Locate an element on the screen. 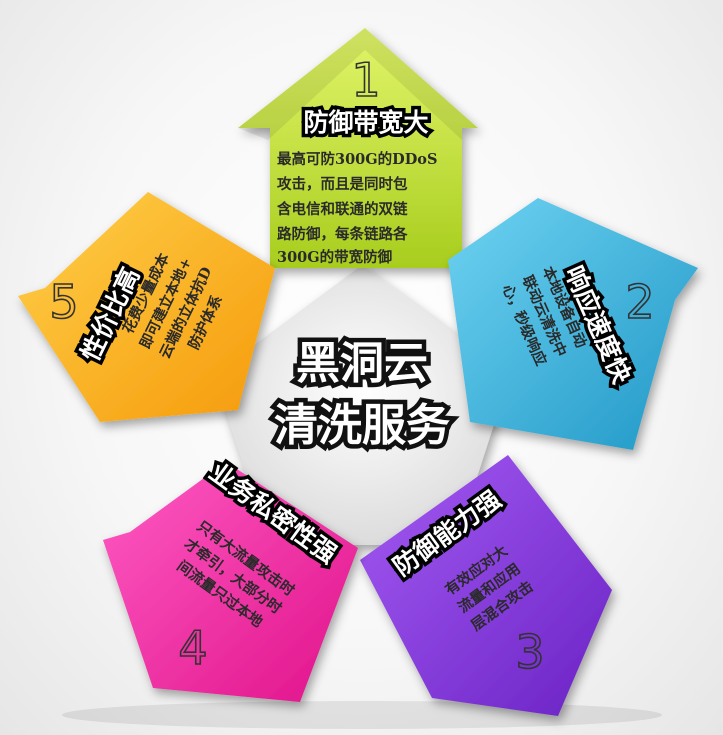 This screenshot has height=735, width=723. card-4-shape is located at coordinates (230, 582).